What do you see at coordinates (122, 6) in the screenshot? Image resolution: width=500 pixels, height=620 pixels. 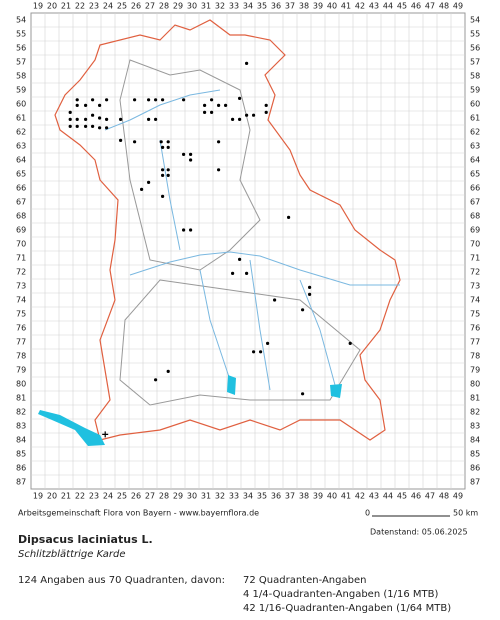 I see `column-label: 25` at bounding box center [122, 6].